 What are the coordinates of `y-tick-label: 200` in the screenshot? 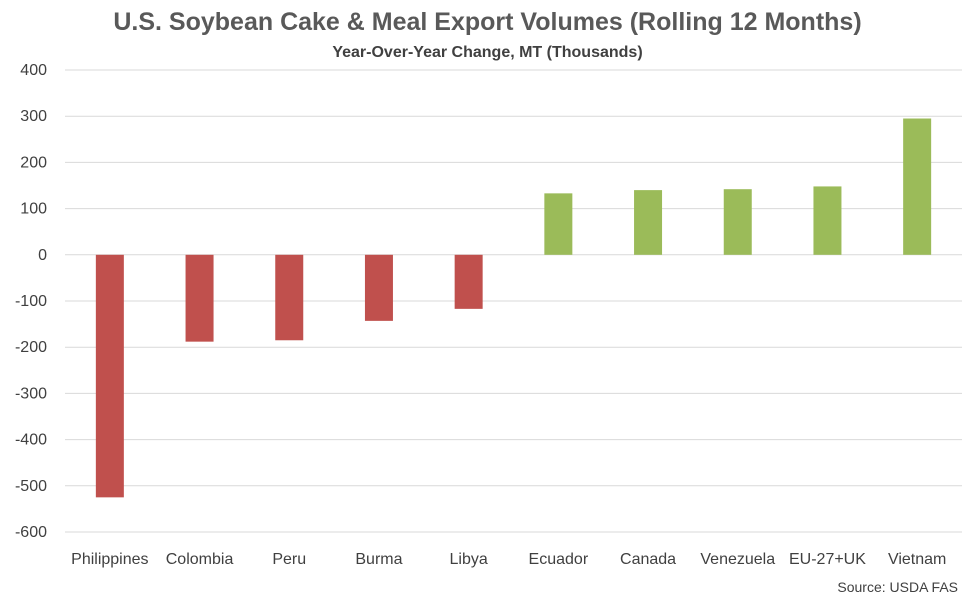 It's located at (33, 162).